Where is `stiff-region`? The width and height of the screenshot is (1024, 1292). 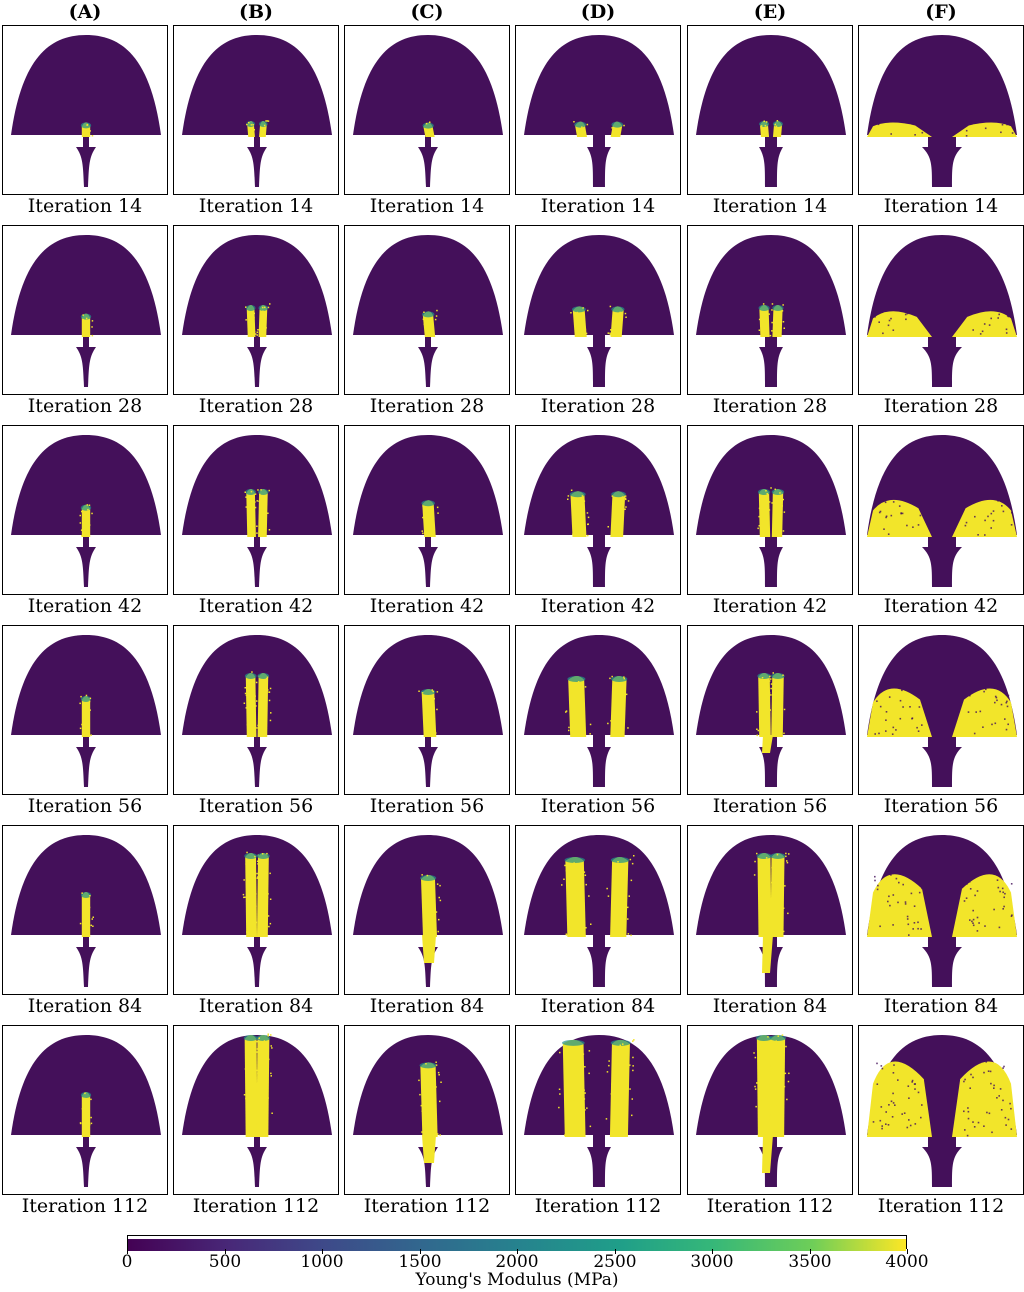 stiff-region is located at coordinates (251, 895).